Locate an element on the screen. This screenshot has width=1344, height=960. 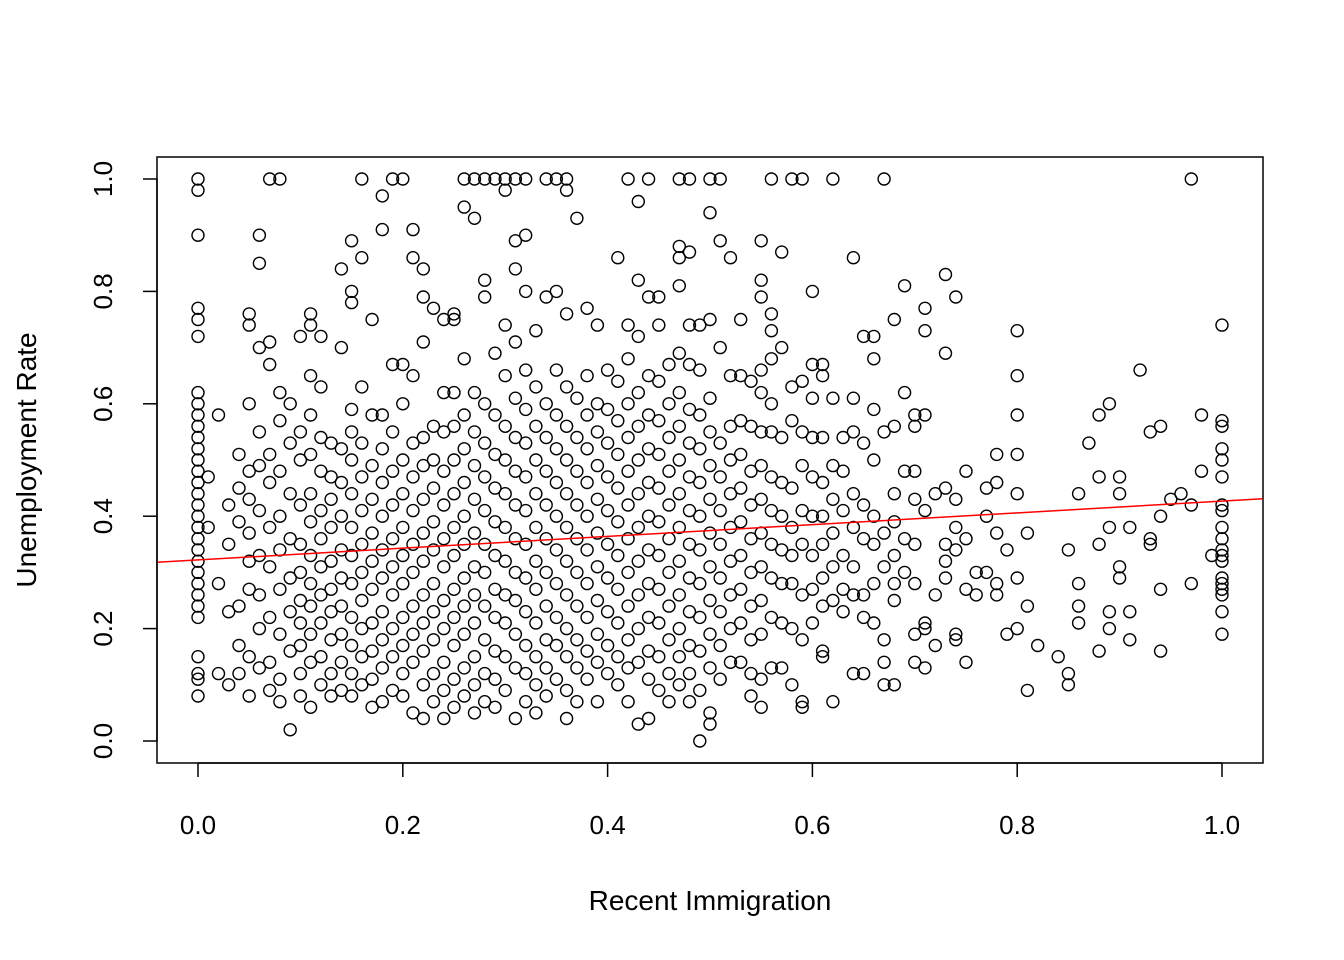
x-tick-label: 0.2 is located at coordinates (403, 825).